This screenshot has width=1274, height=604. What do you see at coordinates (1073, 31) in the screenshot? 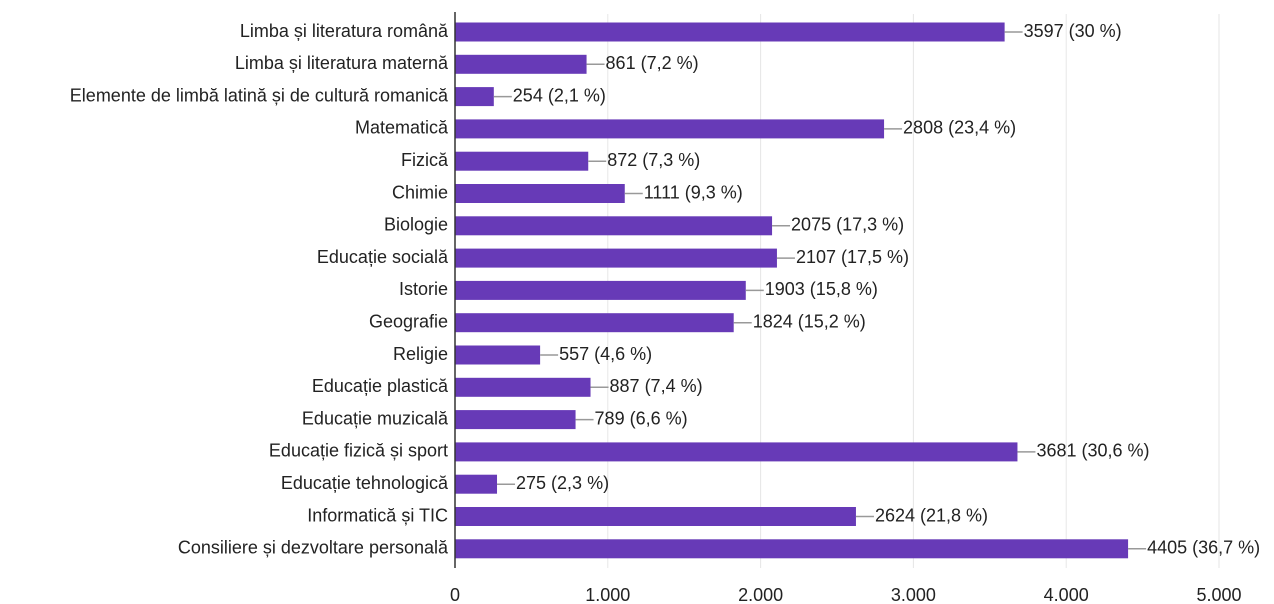
I see `value-label: 3597 (30 %)` at bounding box center [1073, 31].